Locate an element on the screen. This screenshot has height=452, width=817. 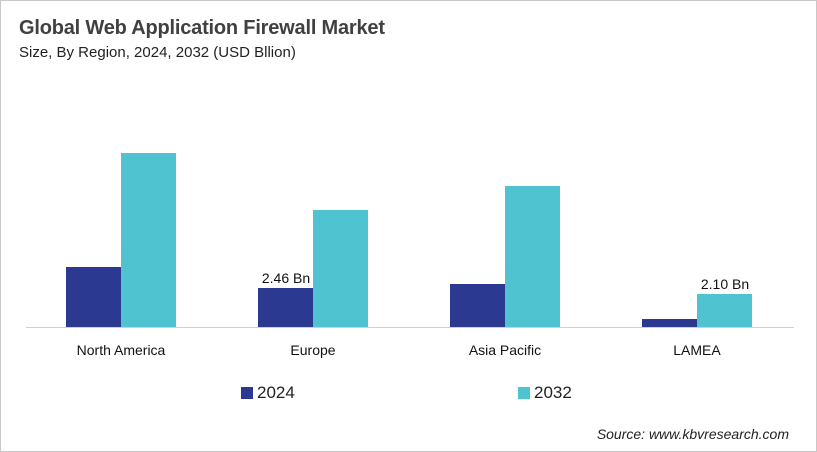
source-note: Source: www.kbvresearch.com is located at coordinates (692, 434).